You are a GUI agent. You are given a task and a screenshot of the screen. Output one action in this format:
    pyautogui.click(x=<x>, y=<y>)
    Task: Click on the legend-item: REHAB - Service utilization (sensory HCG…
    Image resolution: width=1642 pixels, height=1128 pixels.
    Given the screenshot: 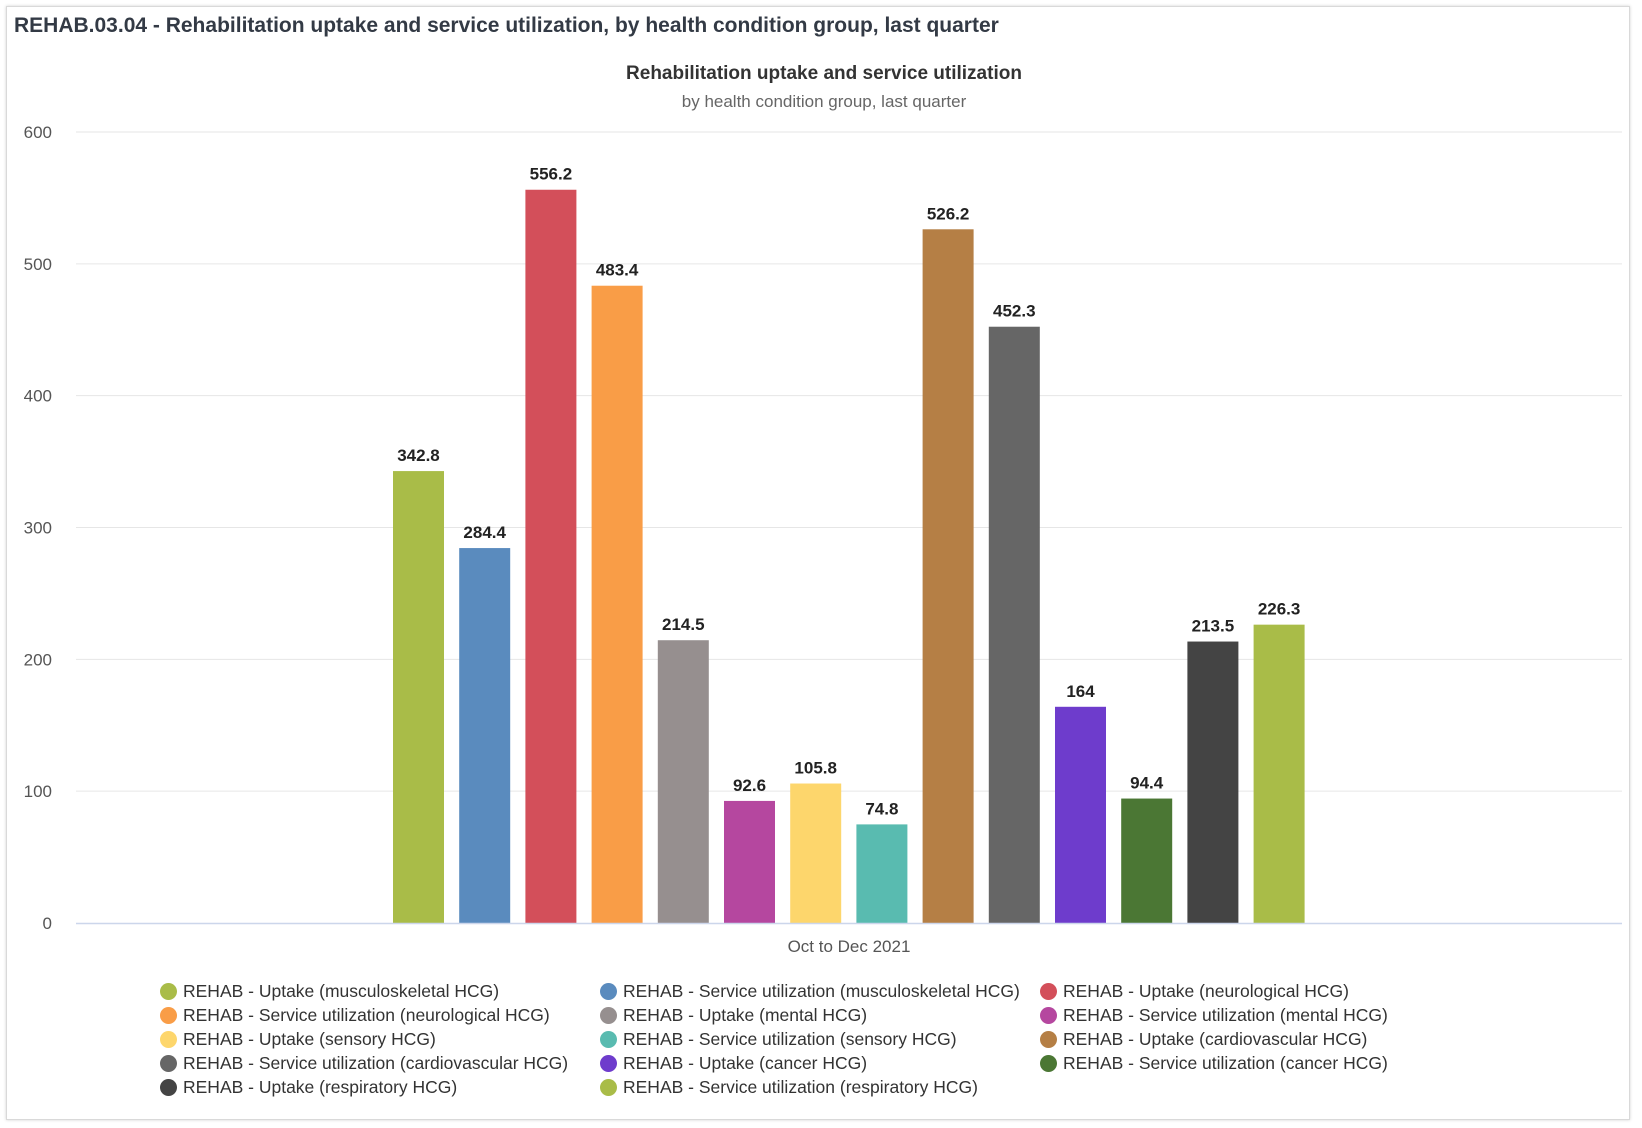 What is the action you would take?
    pyautogui.click(x=820, y=1039)
    